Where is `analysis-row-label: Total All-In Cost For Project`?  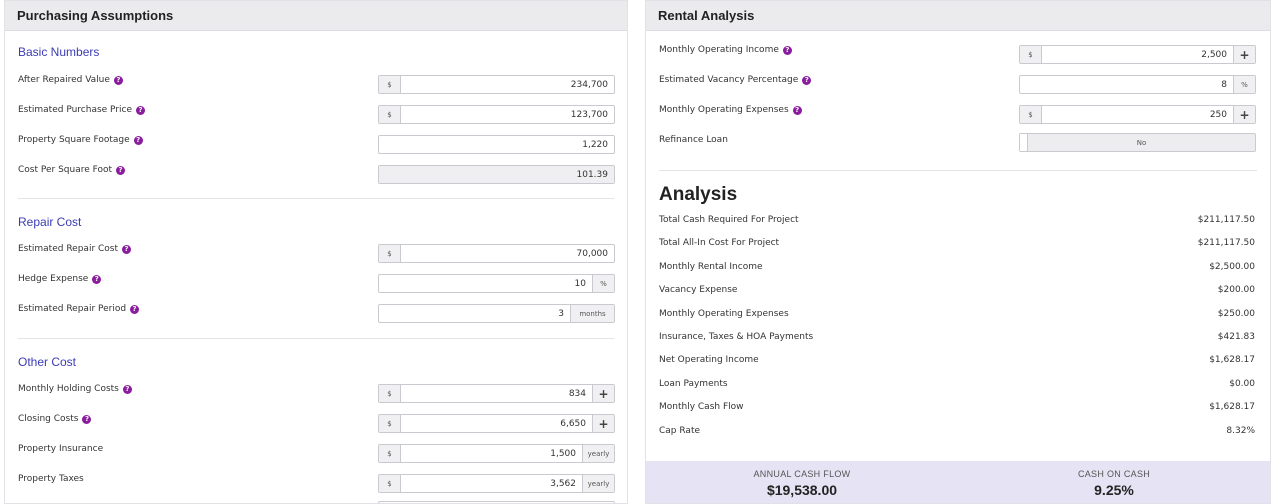 analysis-row-label: Total All-In Cost For Project is located at coordinates (719, 243).